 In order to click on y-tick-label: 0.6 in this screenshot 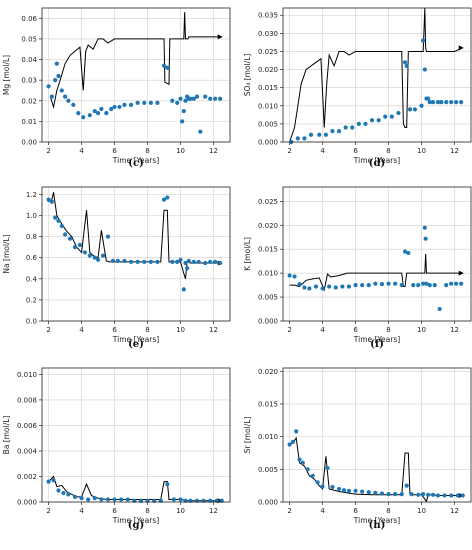, I will do `click(32, 258)`.